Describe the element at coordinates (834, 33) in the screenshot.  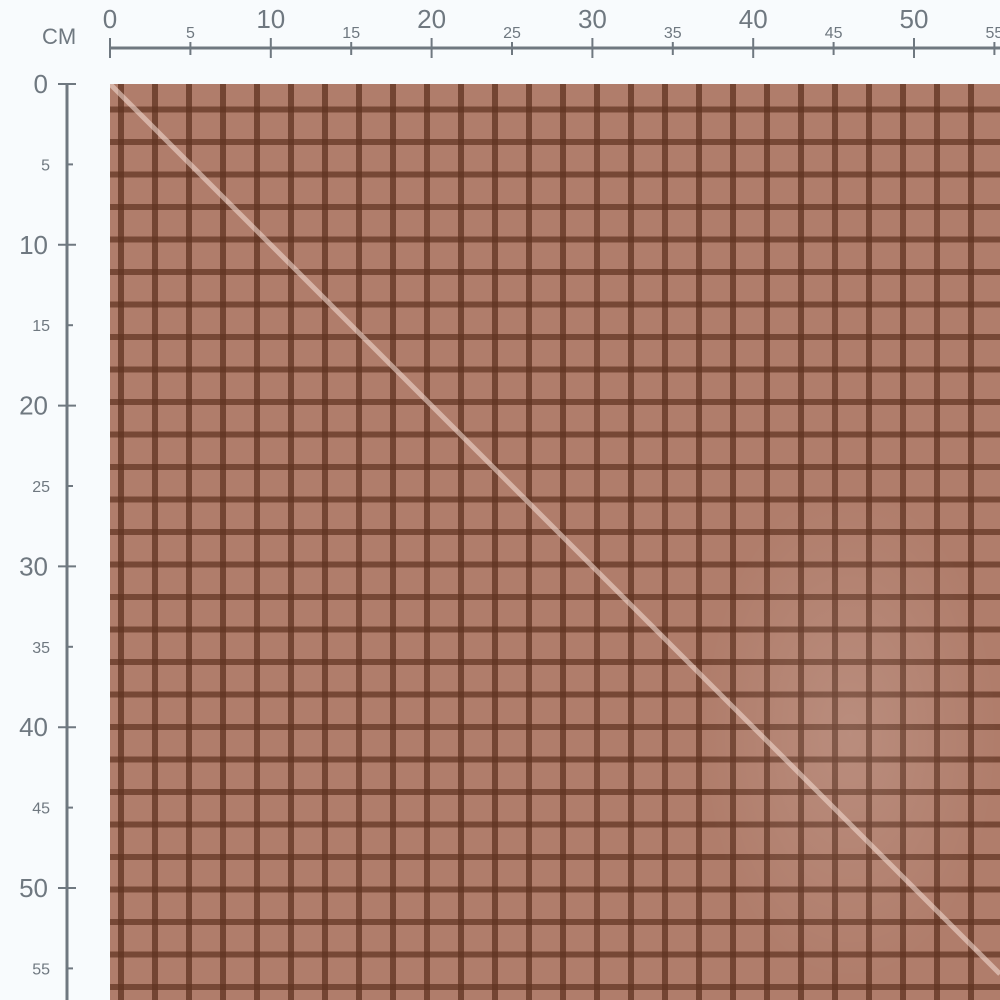
I see `horizontal-tick-label: 45` at that location.